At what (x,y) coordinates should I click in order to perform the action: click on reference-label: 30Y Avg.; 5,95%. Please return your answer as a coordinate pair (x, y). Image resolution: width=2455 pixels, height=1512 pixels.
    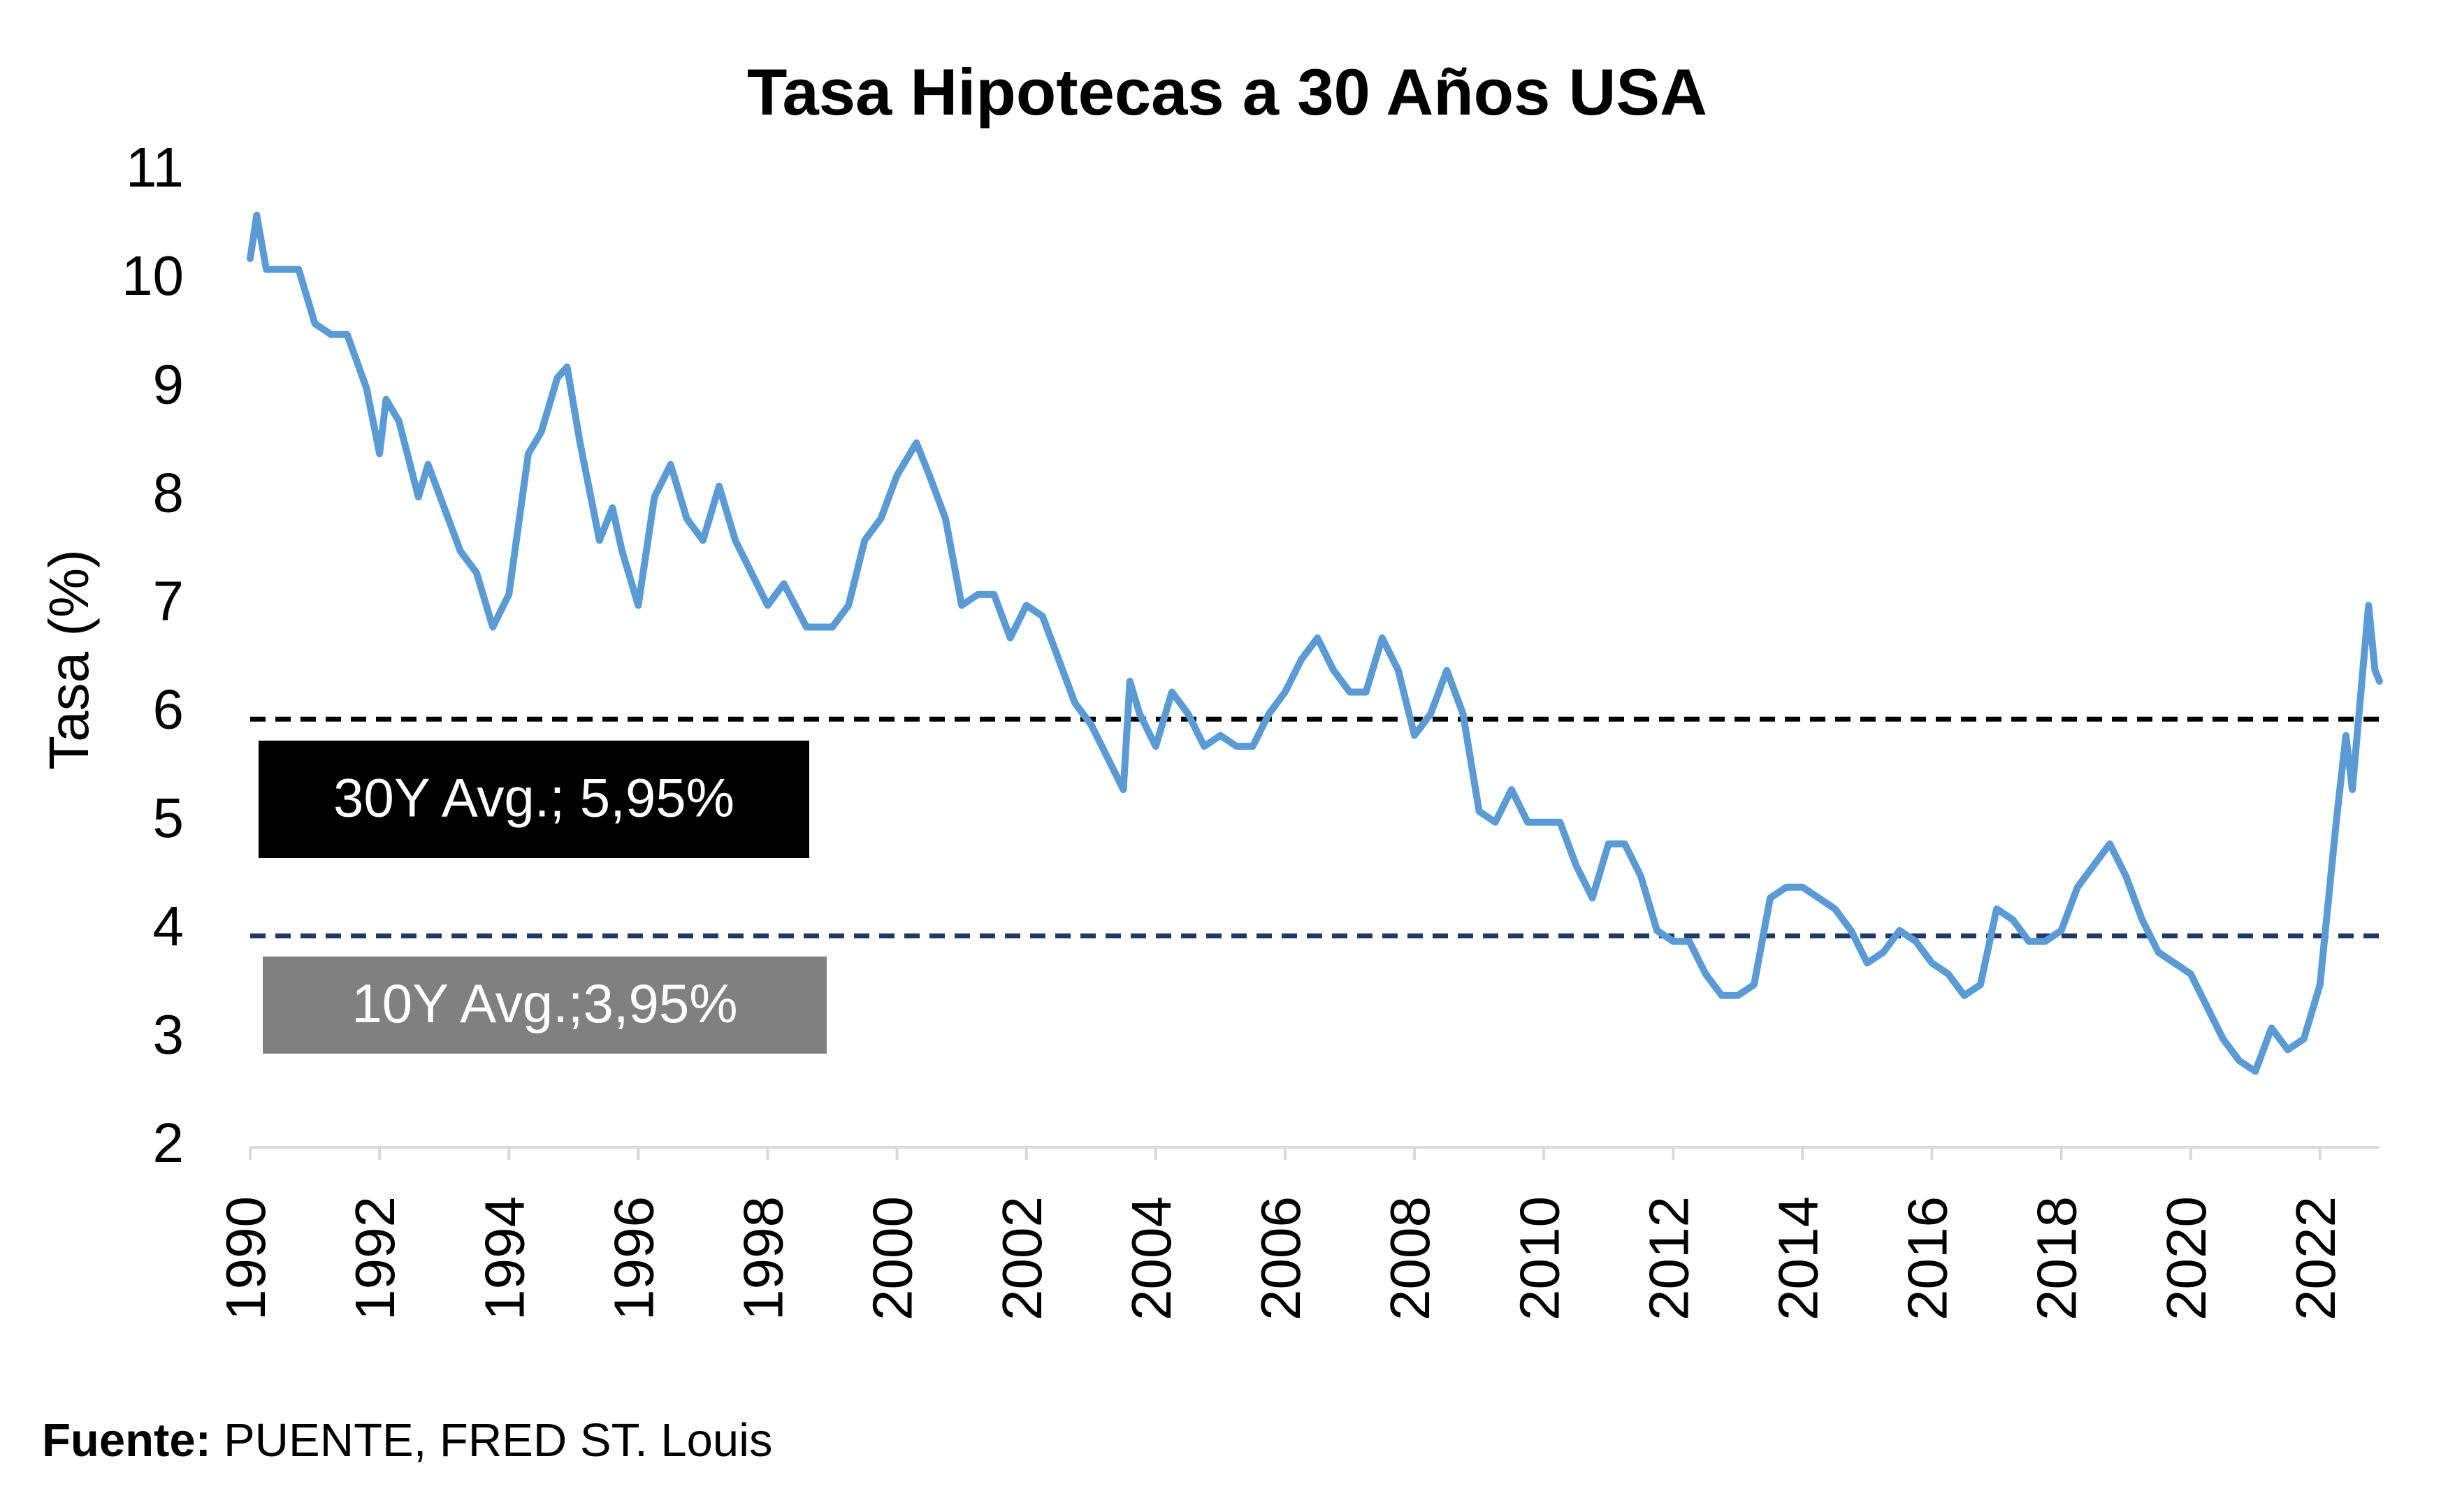
    Looking at the image, I should click on (533, 798).